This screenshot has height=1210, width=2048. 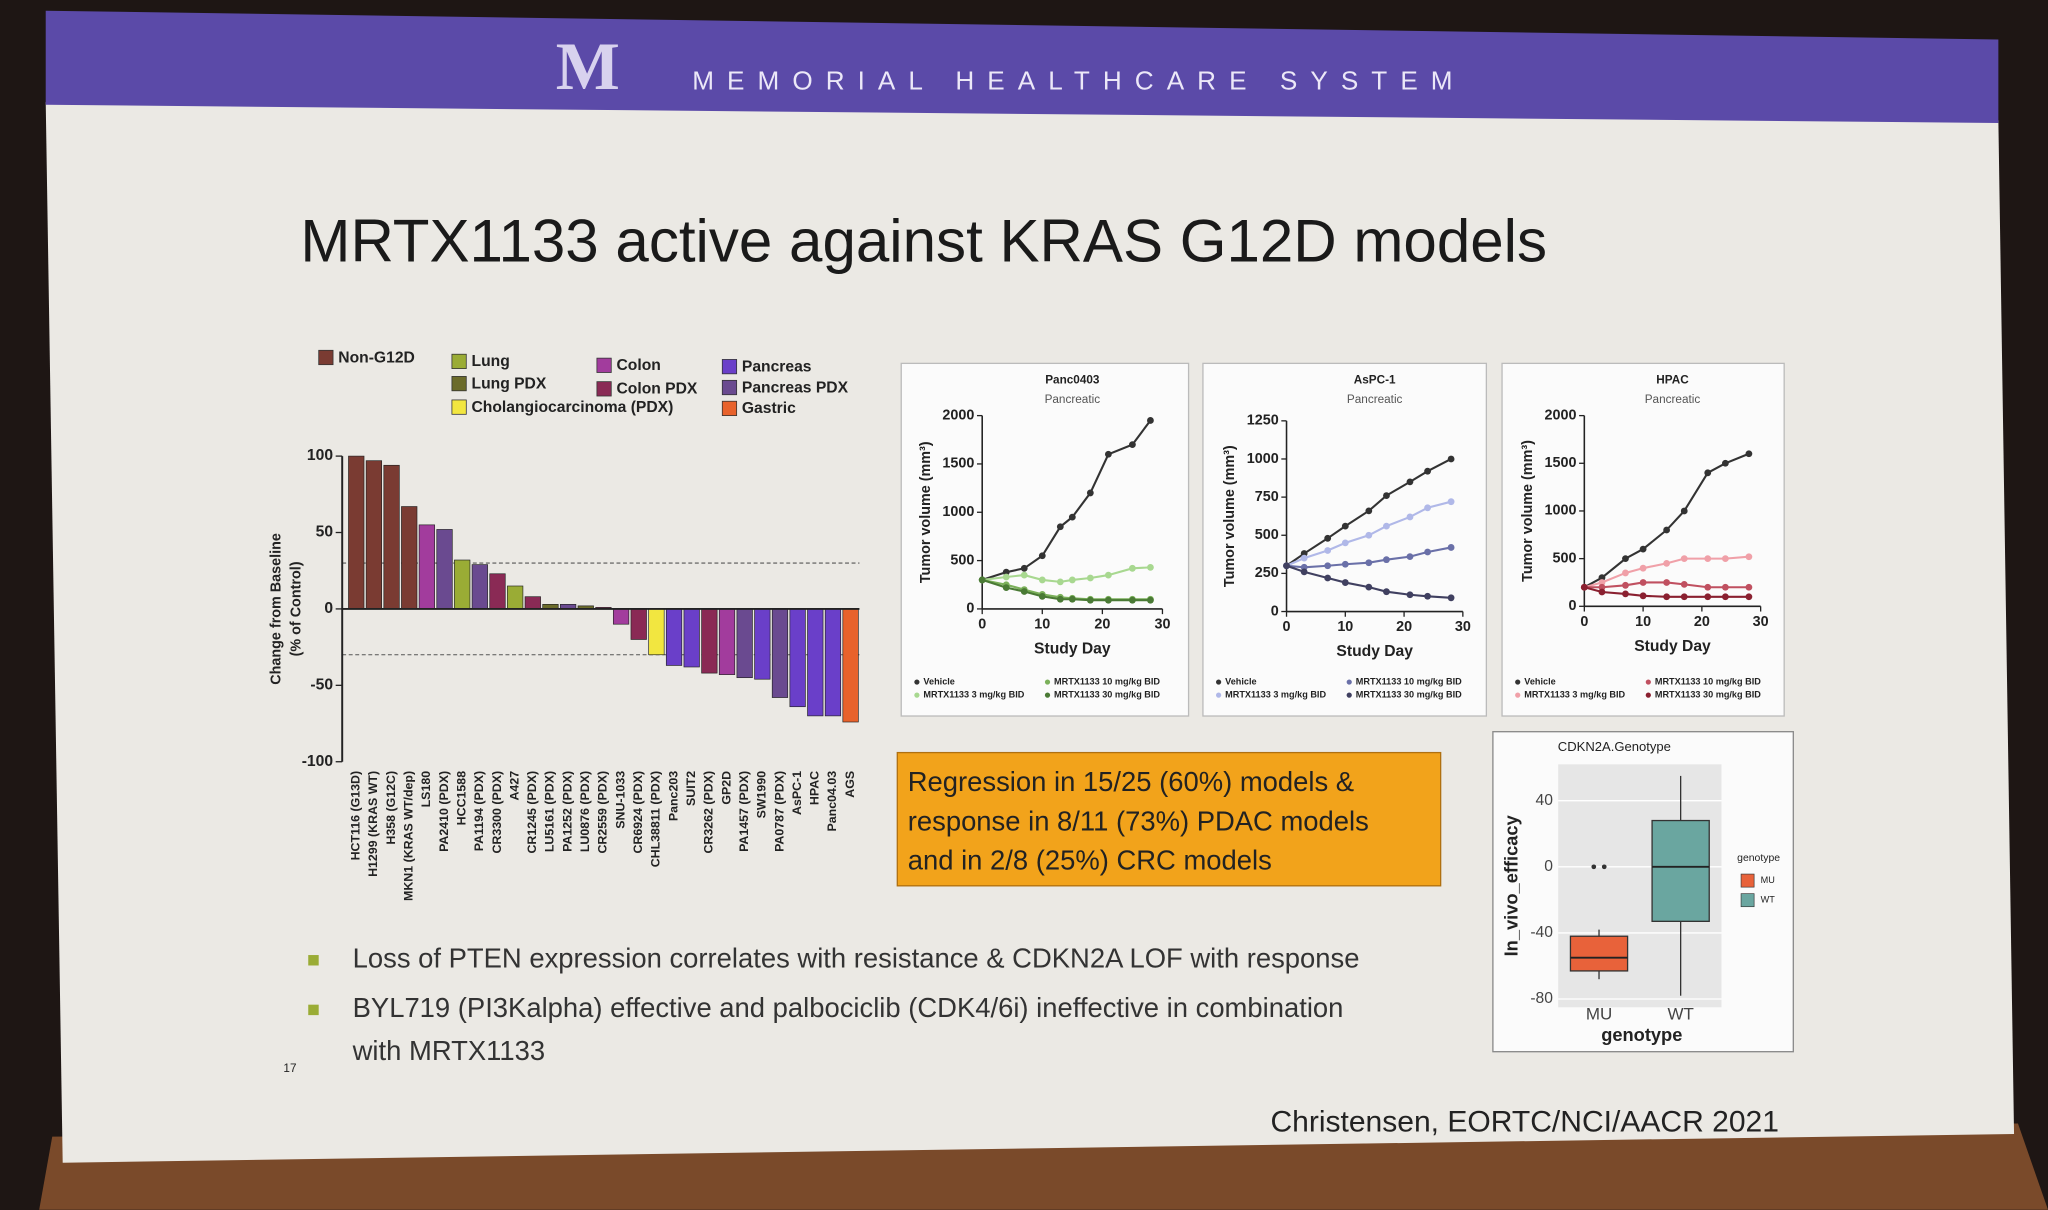 What do you see at coordinates (1673, 399) in the screenshot?
I see `chart-subtitle: Pancreatic` at bounding box center [1673, 399].